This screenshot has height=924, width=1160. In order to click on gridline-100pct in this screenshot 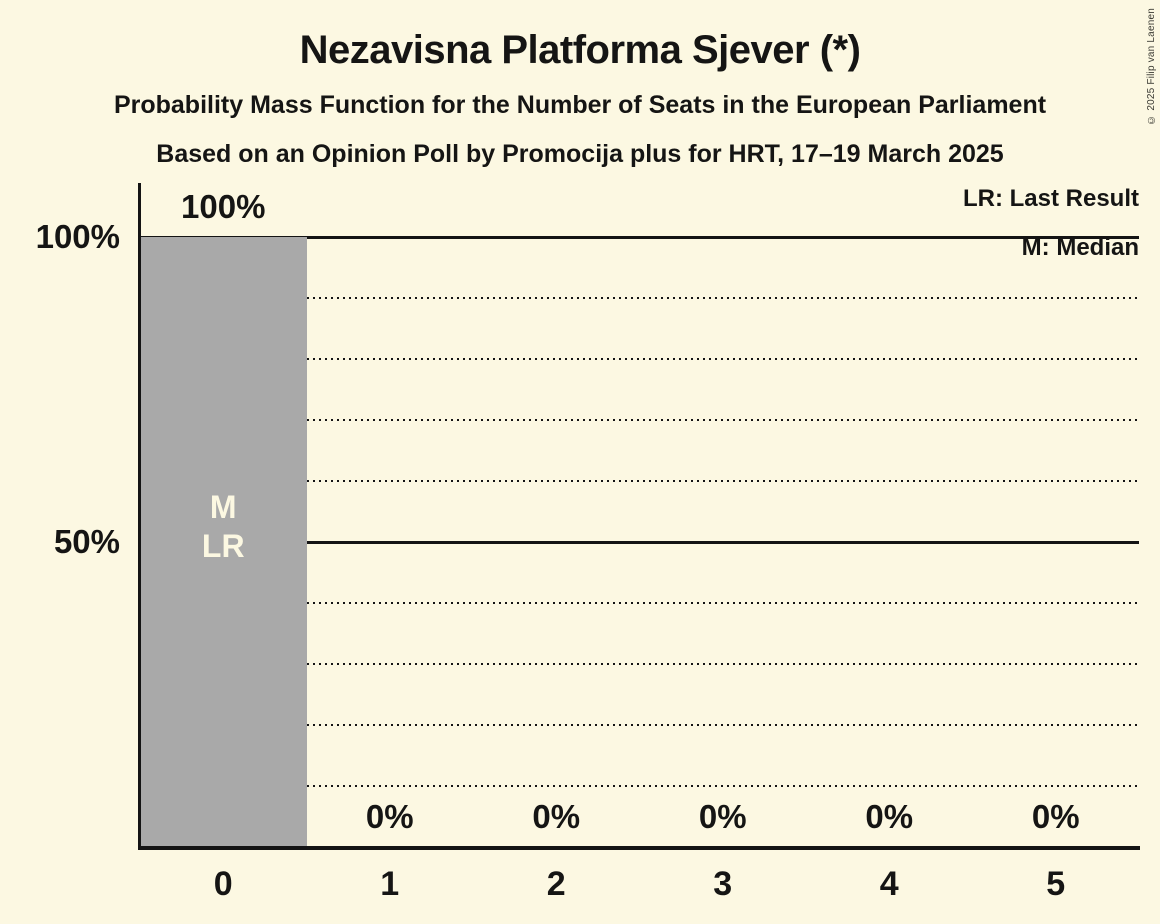, I will do `click(639, 237)`.